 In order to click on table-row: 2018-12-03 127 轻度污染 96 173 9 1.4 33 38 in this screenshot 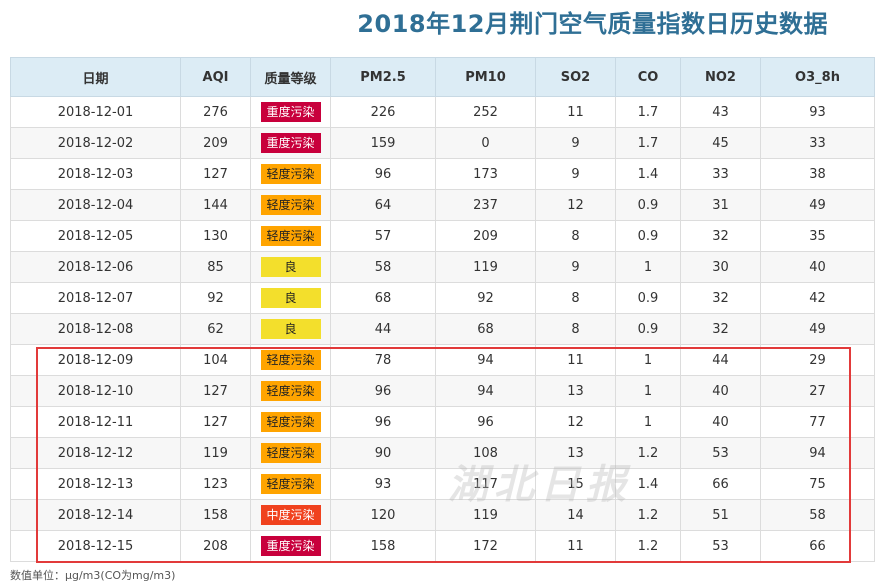, I will do `click(442, 174)`.